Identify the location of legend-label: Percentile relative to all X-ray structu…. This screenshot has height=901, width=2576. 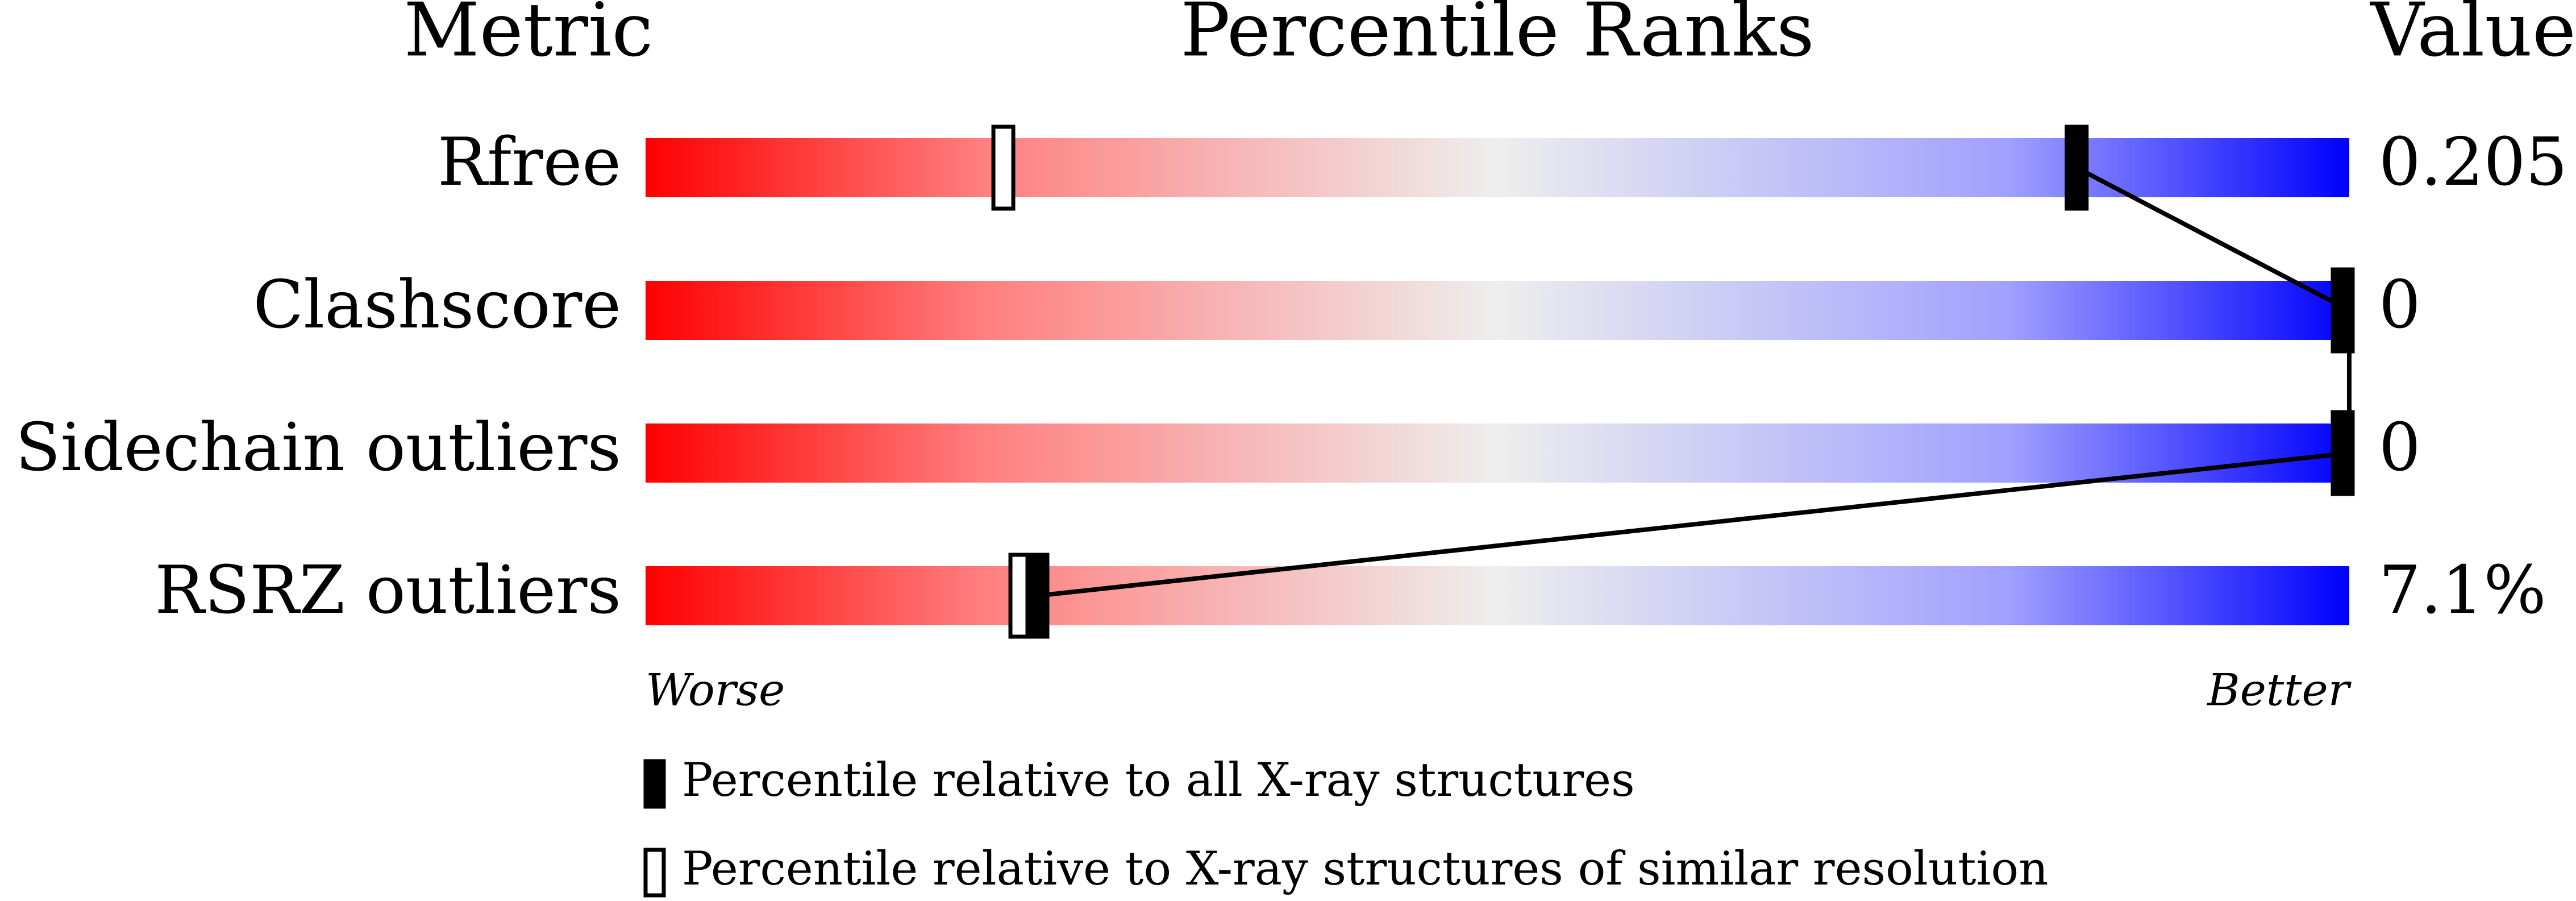
(1158, 780).